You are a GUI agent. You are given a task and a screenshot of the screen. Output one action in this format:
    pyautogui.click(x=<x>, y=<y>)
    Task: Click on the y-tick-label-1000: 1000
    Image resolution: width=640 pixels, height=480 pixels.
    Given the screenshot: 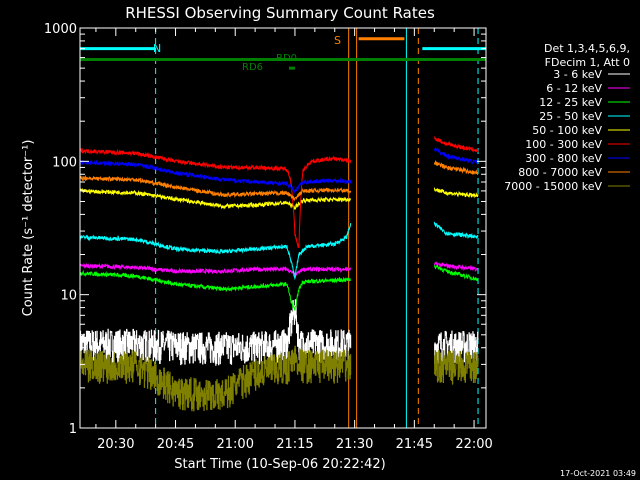 What is the action you would take?
    pyautogui.click(x=60, y=29)
    